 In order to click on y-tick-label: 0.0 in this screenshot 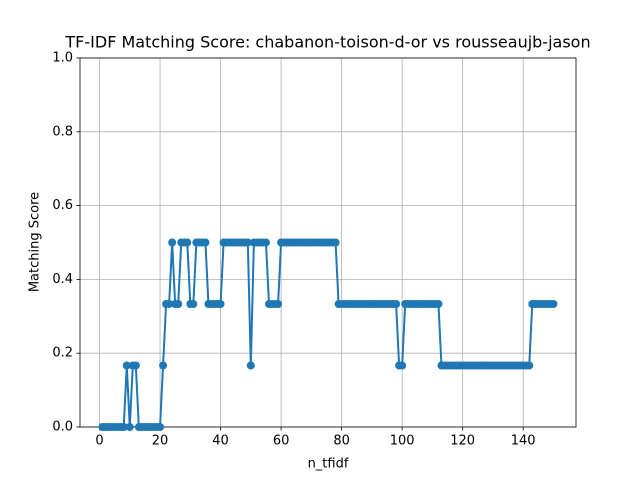, I will do `click(62, 427)`.